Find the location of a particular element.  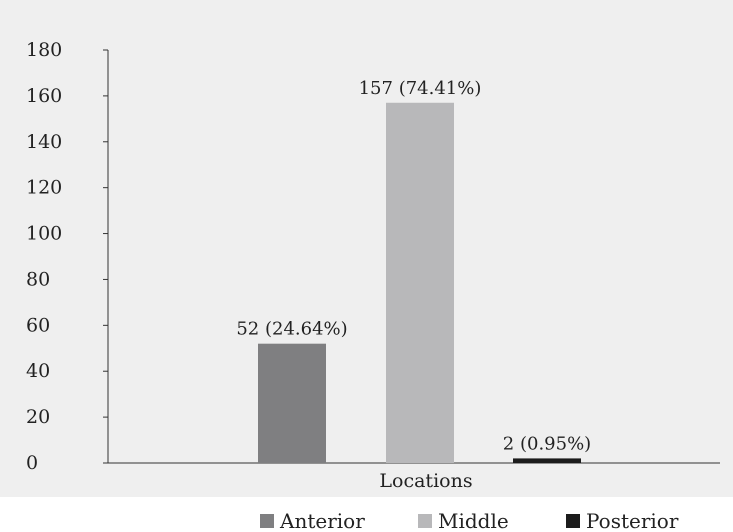

y-tick-label: 60 is located at coordinates (38, 325).